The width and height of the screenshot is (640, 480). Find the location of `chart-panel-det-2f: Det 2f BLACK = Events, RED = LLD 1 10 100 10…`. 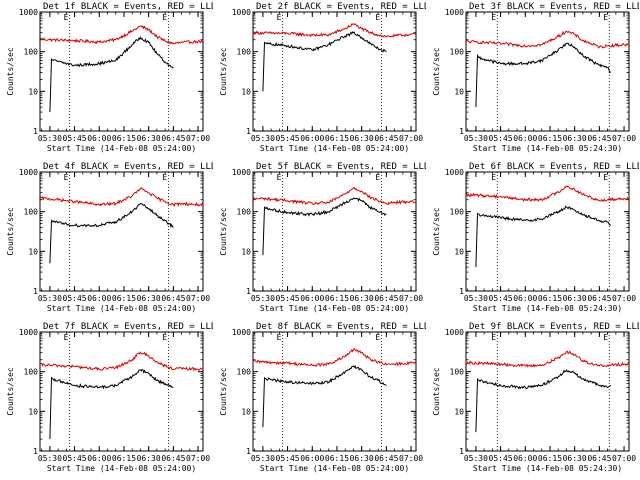

chart-panel-det-2f: Det 2f BLACK = Events, RED = LLD 1 10 100 10… is located at coordinates (319, 80).